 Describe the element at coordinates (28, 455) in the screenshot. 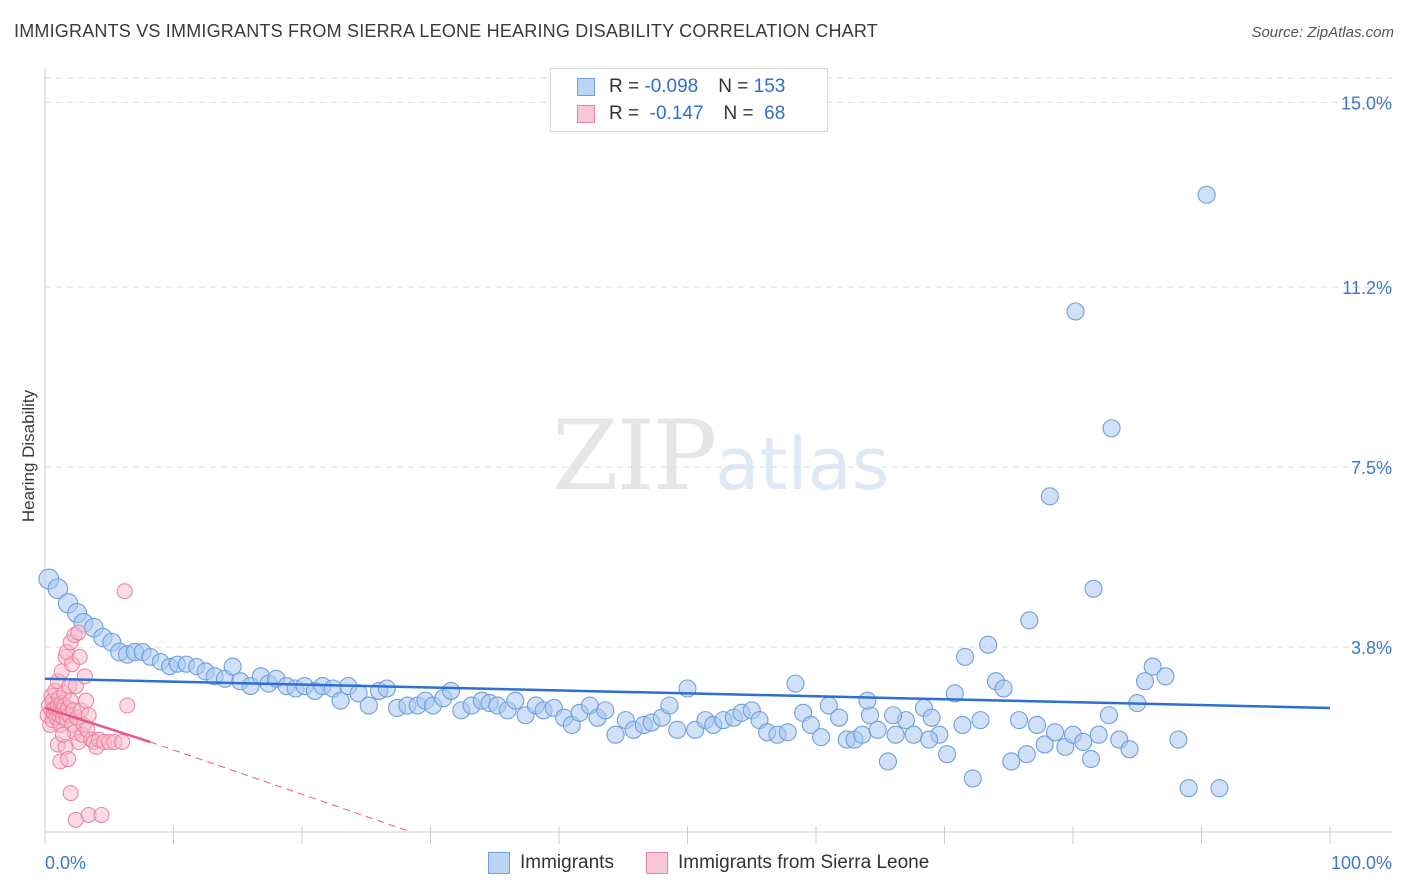

I see `y-axis-label: Hearing Disability` at that location.